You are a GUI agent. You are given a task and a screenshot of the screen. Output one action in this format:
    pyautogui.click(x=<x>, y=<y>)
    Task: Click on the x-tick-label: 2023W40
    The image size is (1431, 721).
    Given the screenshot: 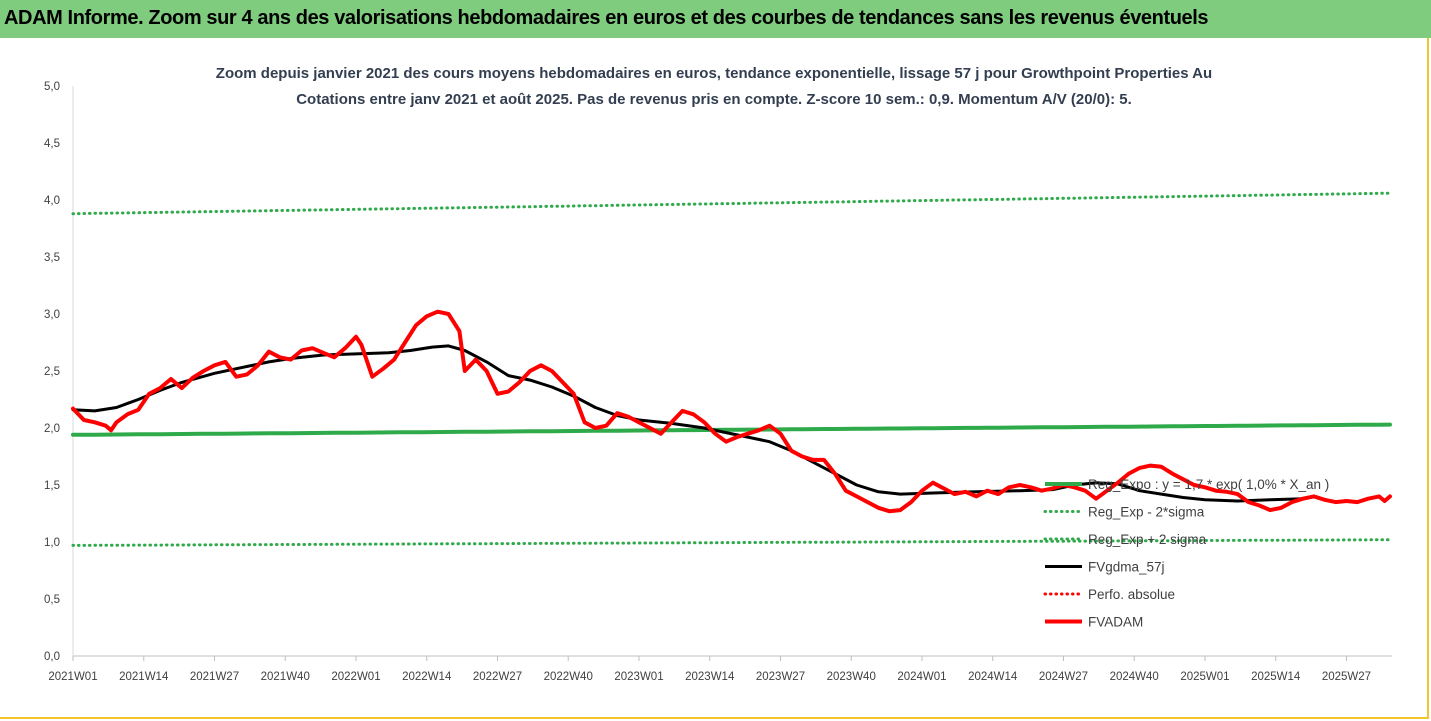 What is the action you would take?
    pyautogui.click(x=851, y=677)
    